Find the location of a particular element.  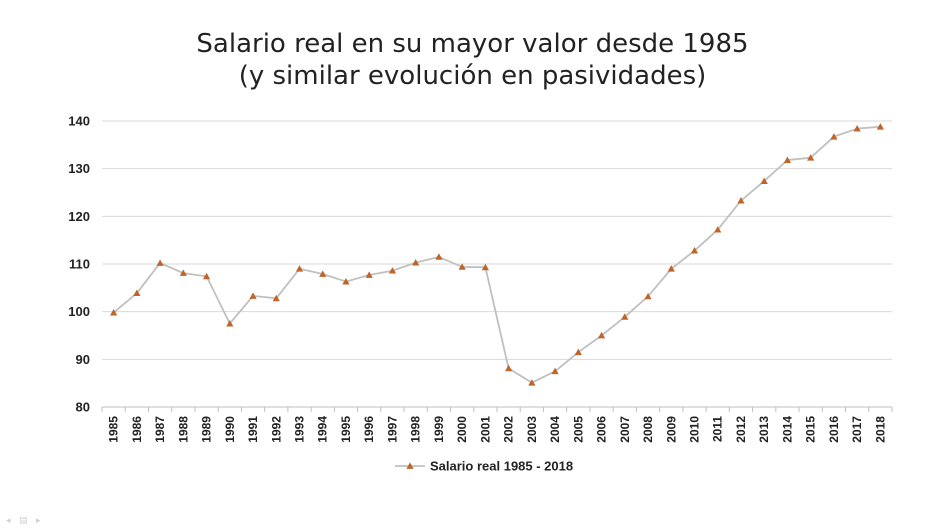

x-tick-label: 1997 is located at coordinates (392, 429).